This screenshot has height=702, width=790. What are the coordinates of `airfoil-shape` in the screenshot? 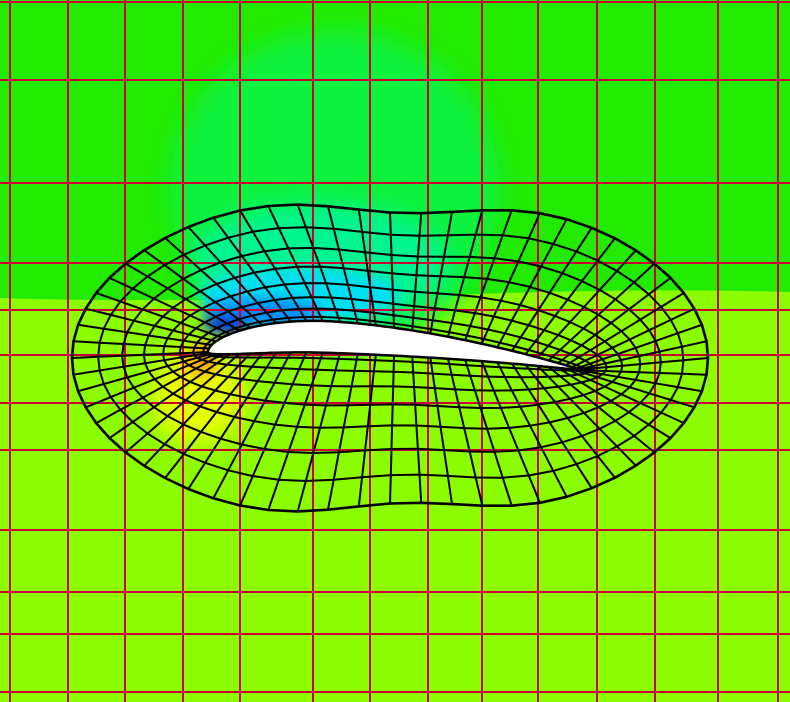 It's located at (394, 345).